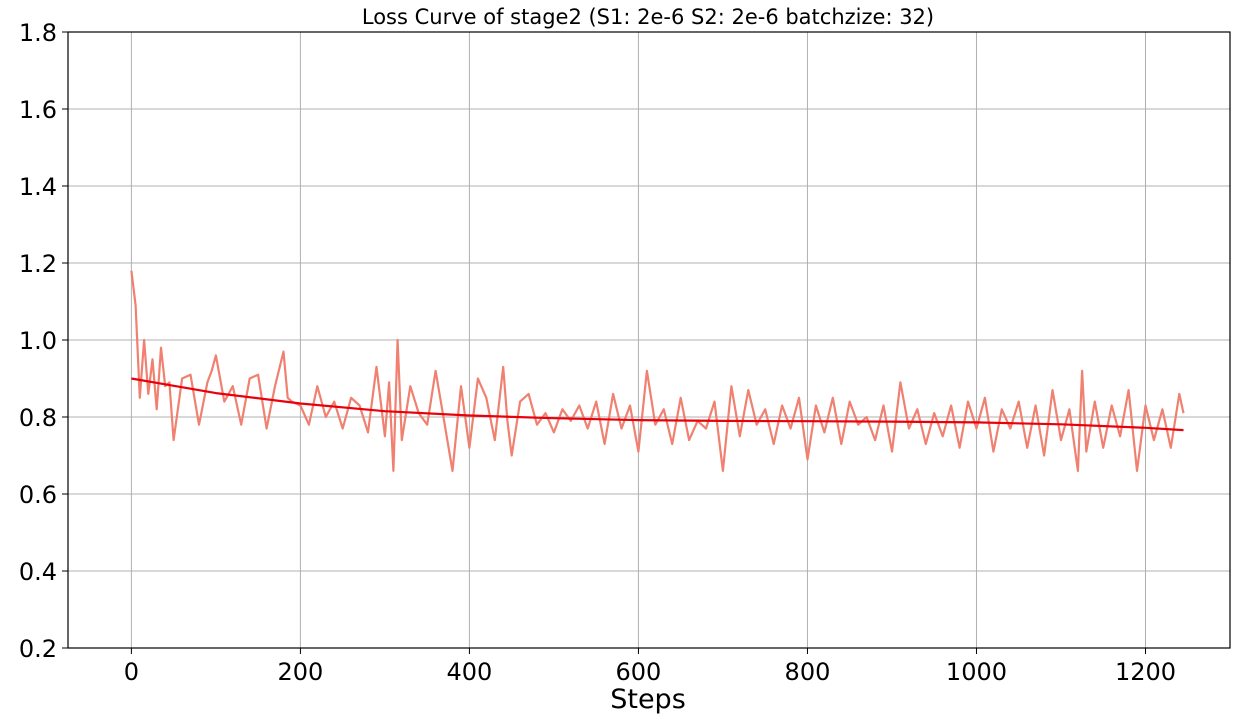  Describe the element at coordinates (38, 264) in the screenshot. I see `y-tick-label: 1.2` at that location.